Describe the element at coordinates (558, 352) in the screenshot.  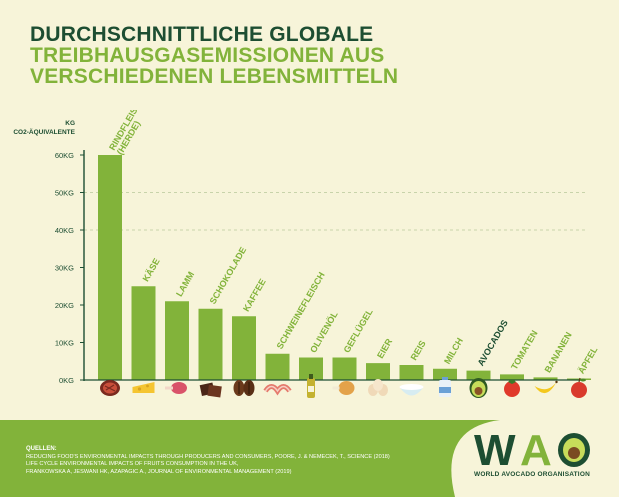
I see `bar-label: BANANEN` at that location.